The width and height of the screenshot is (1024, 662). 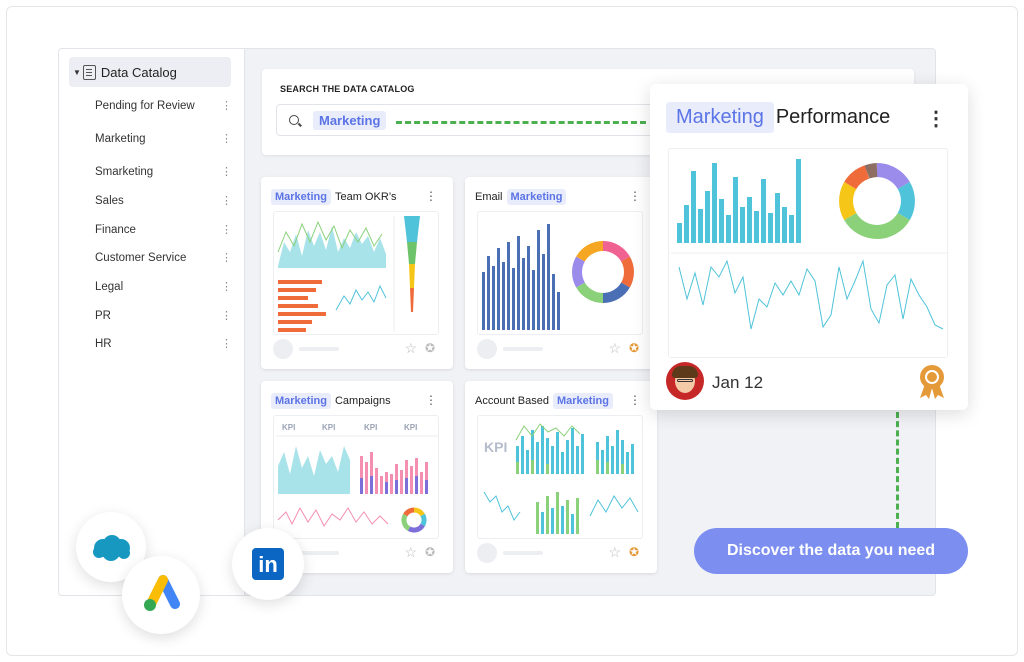 I want to click on user-avatar, so click(x=685, y=381).